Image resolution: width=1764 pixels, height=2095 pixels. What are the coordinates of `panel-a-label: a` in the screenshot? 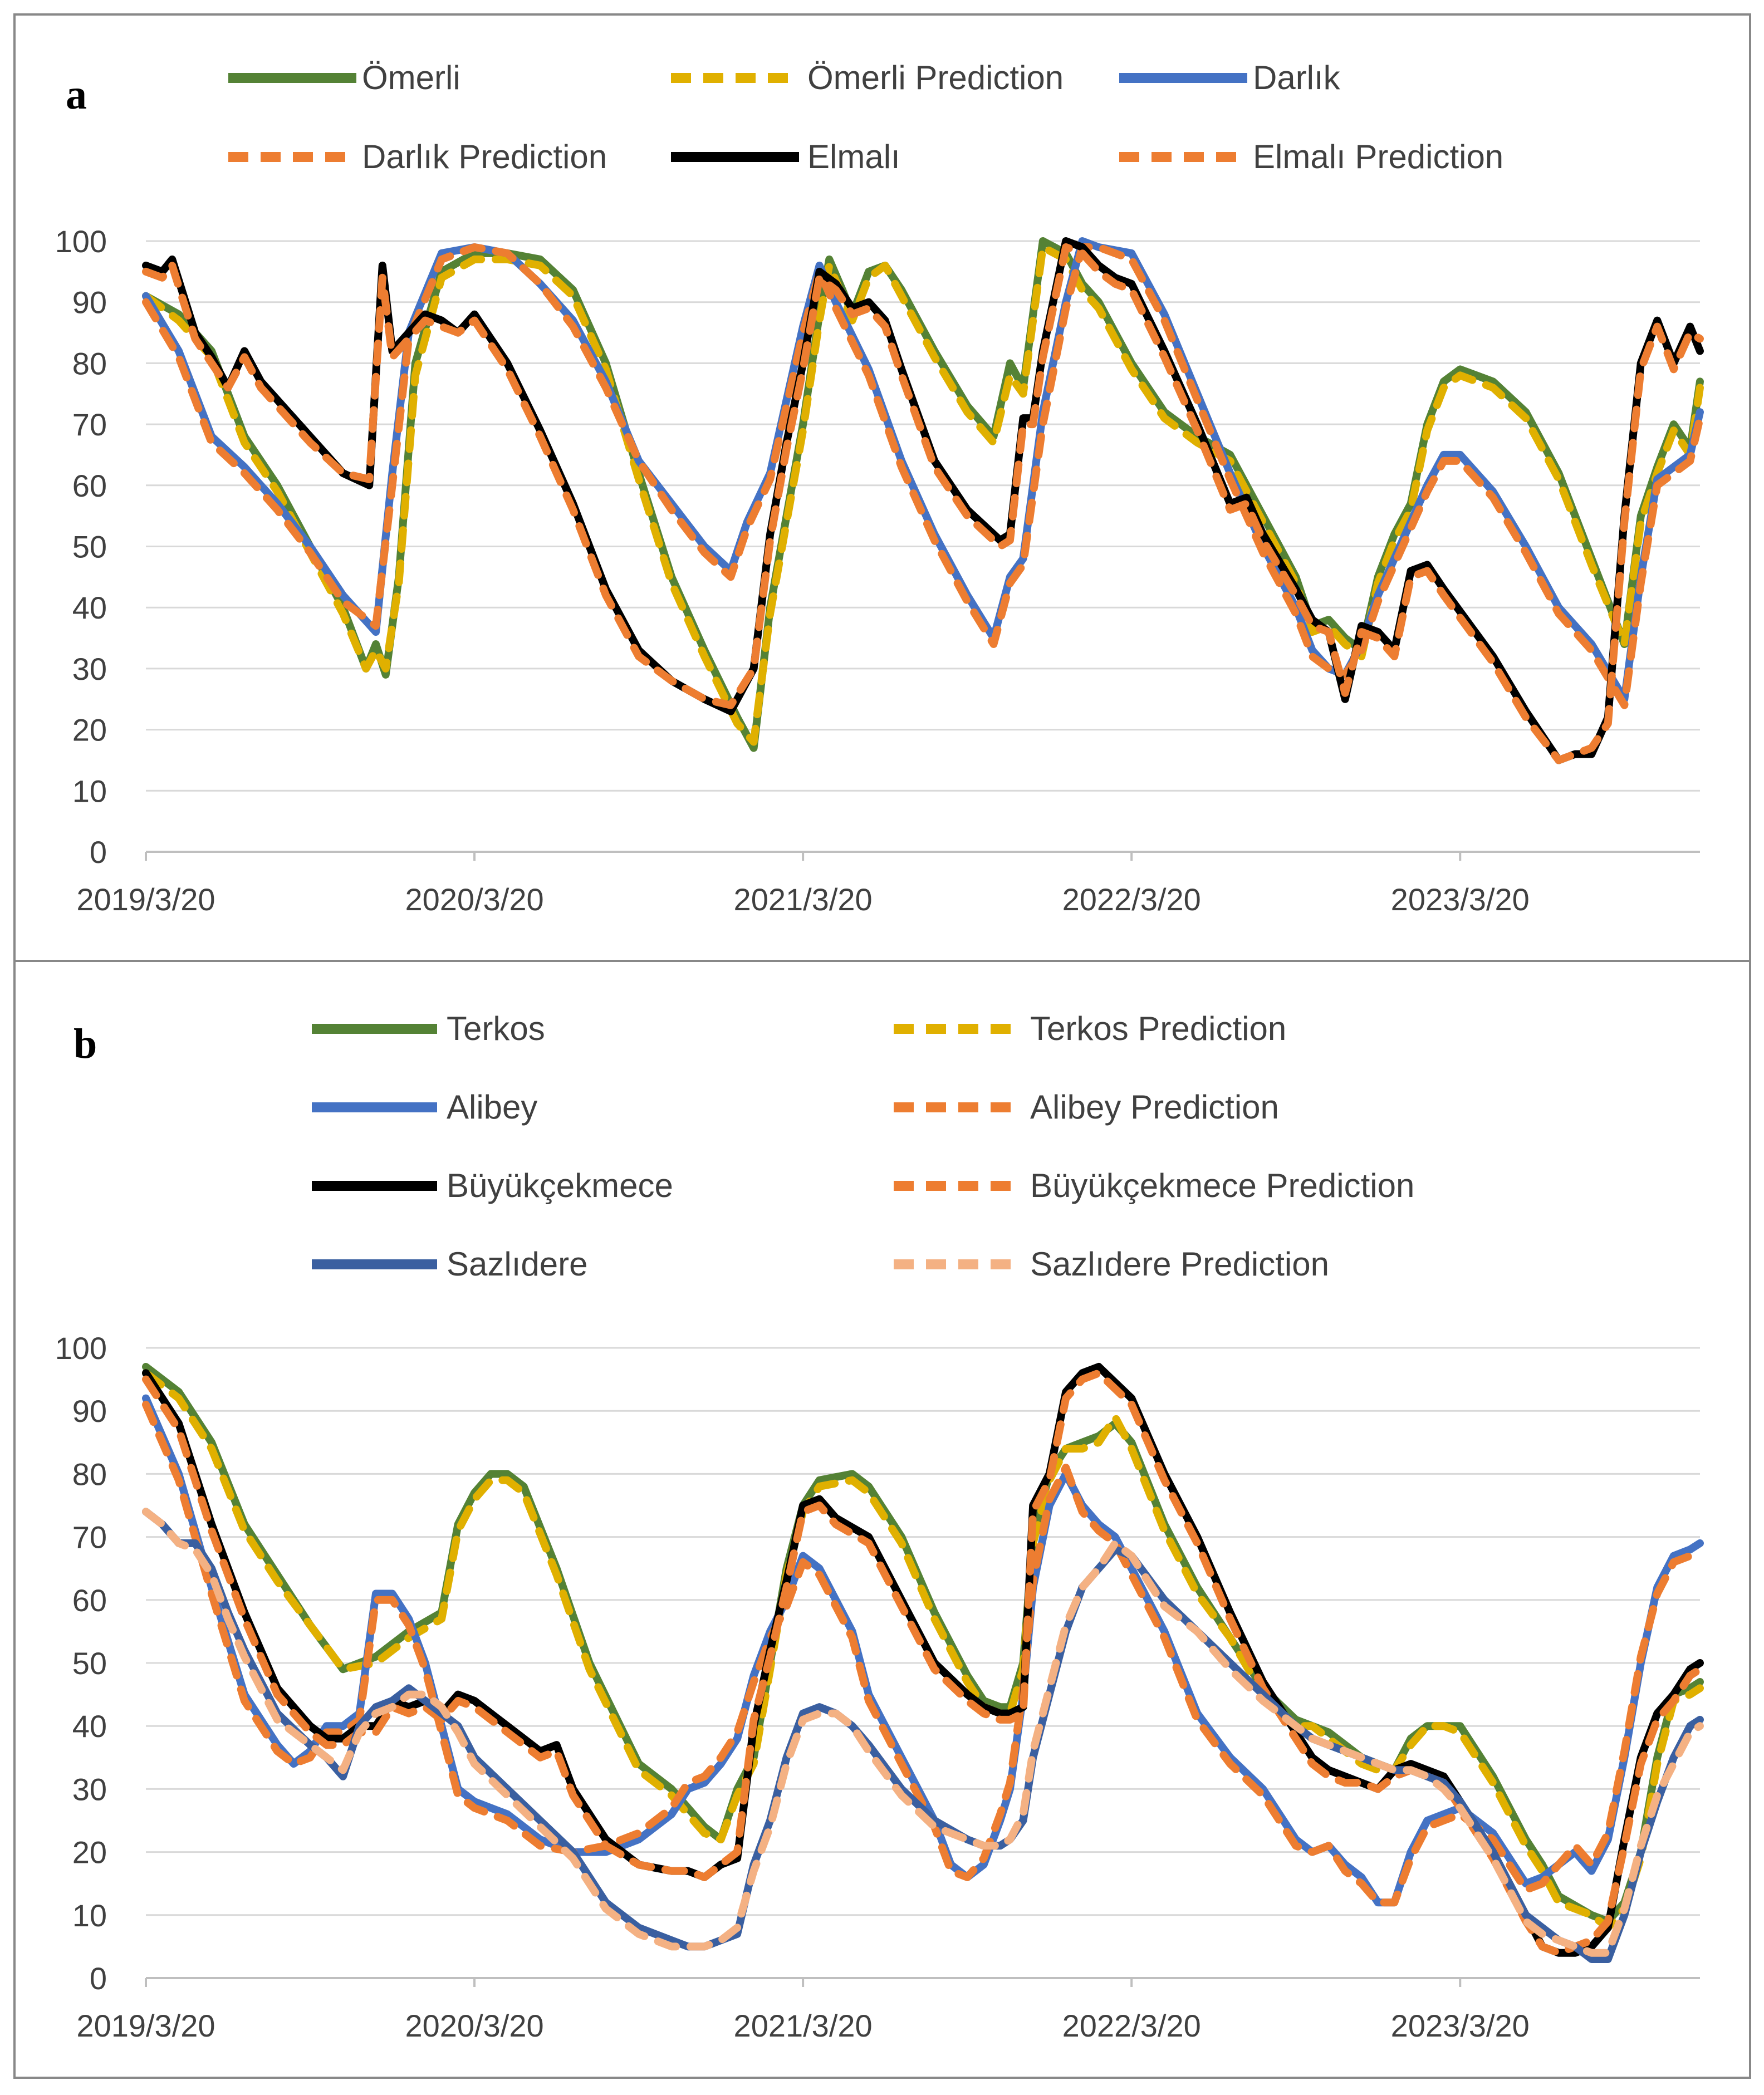 It's located at (76, 94).